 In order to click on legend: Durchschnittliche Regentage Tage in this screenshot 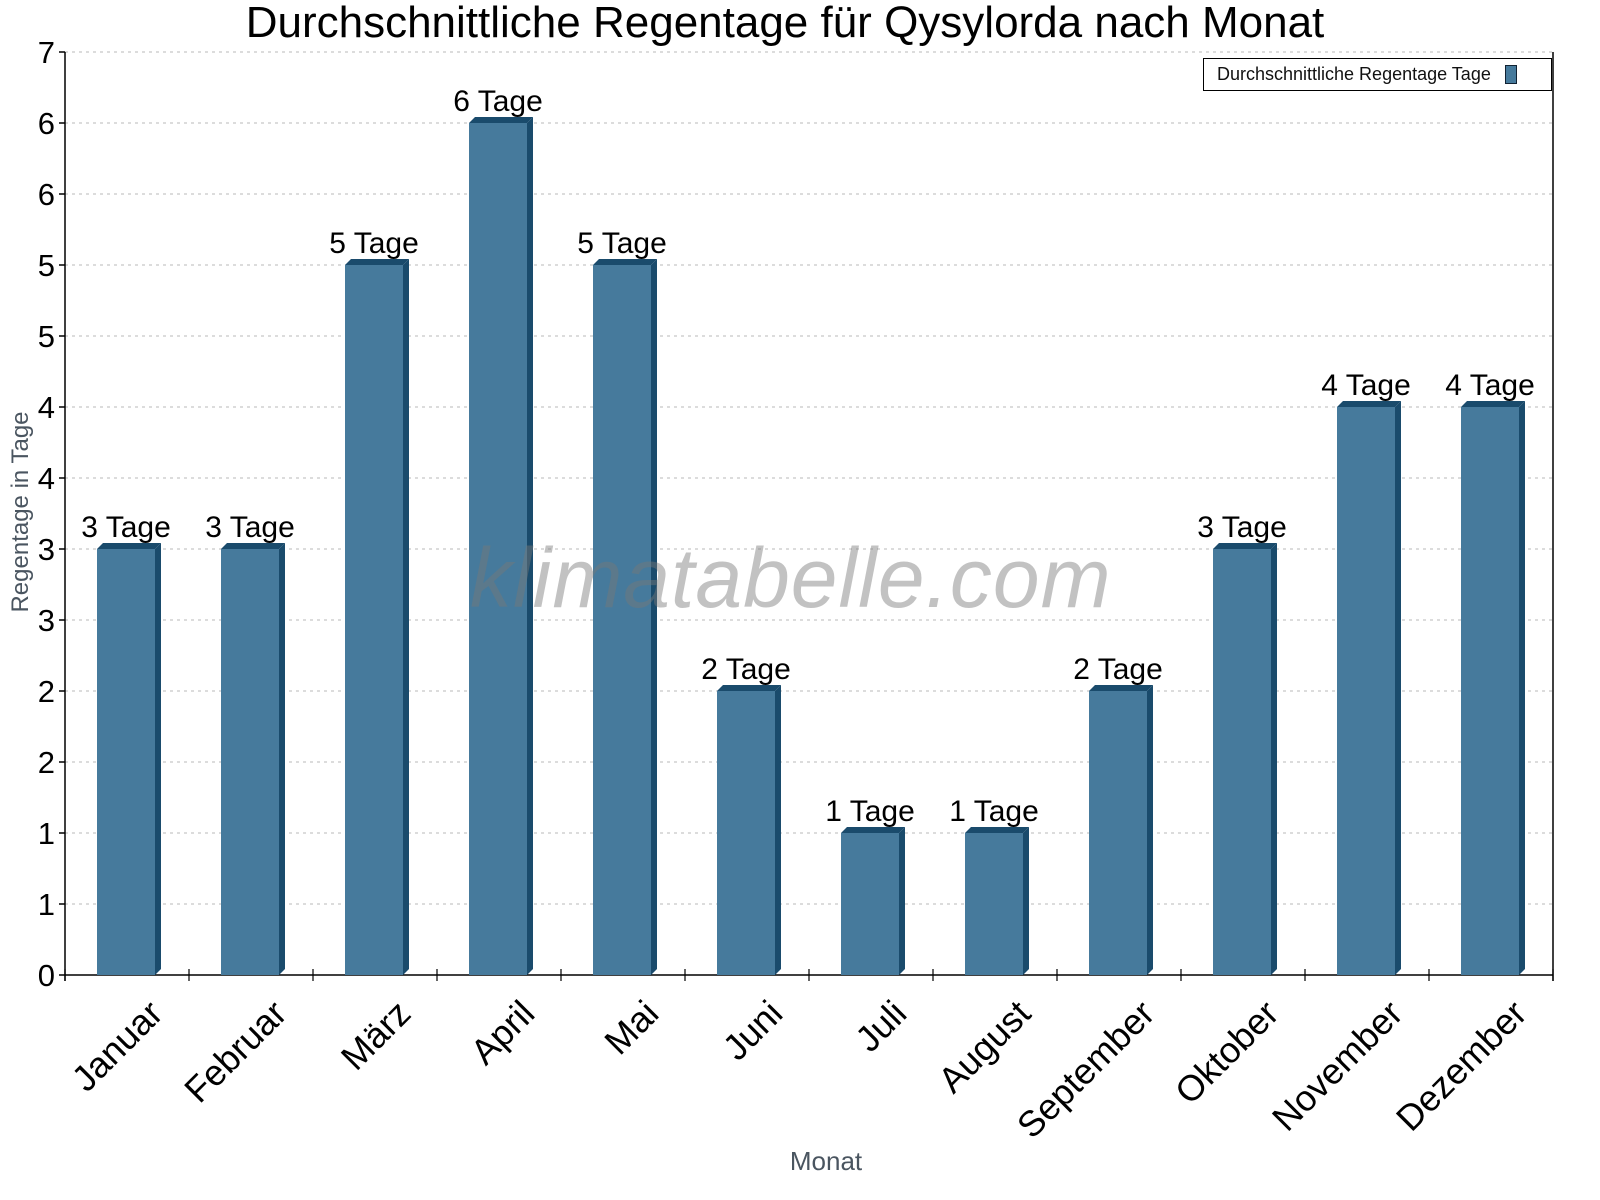, I will do `click(1377, 74)`.